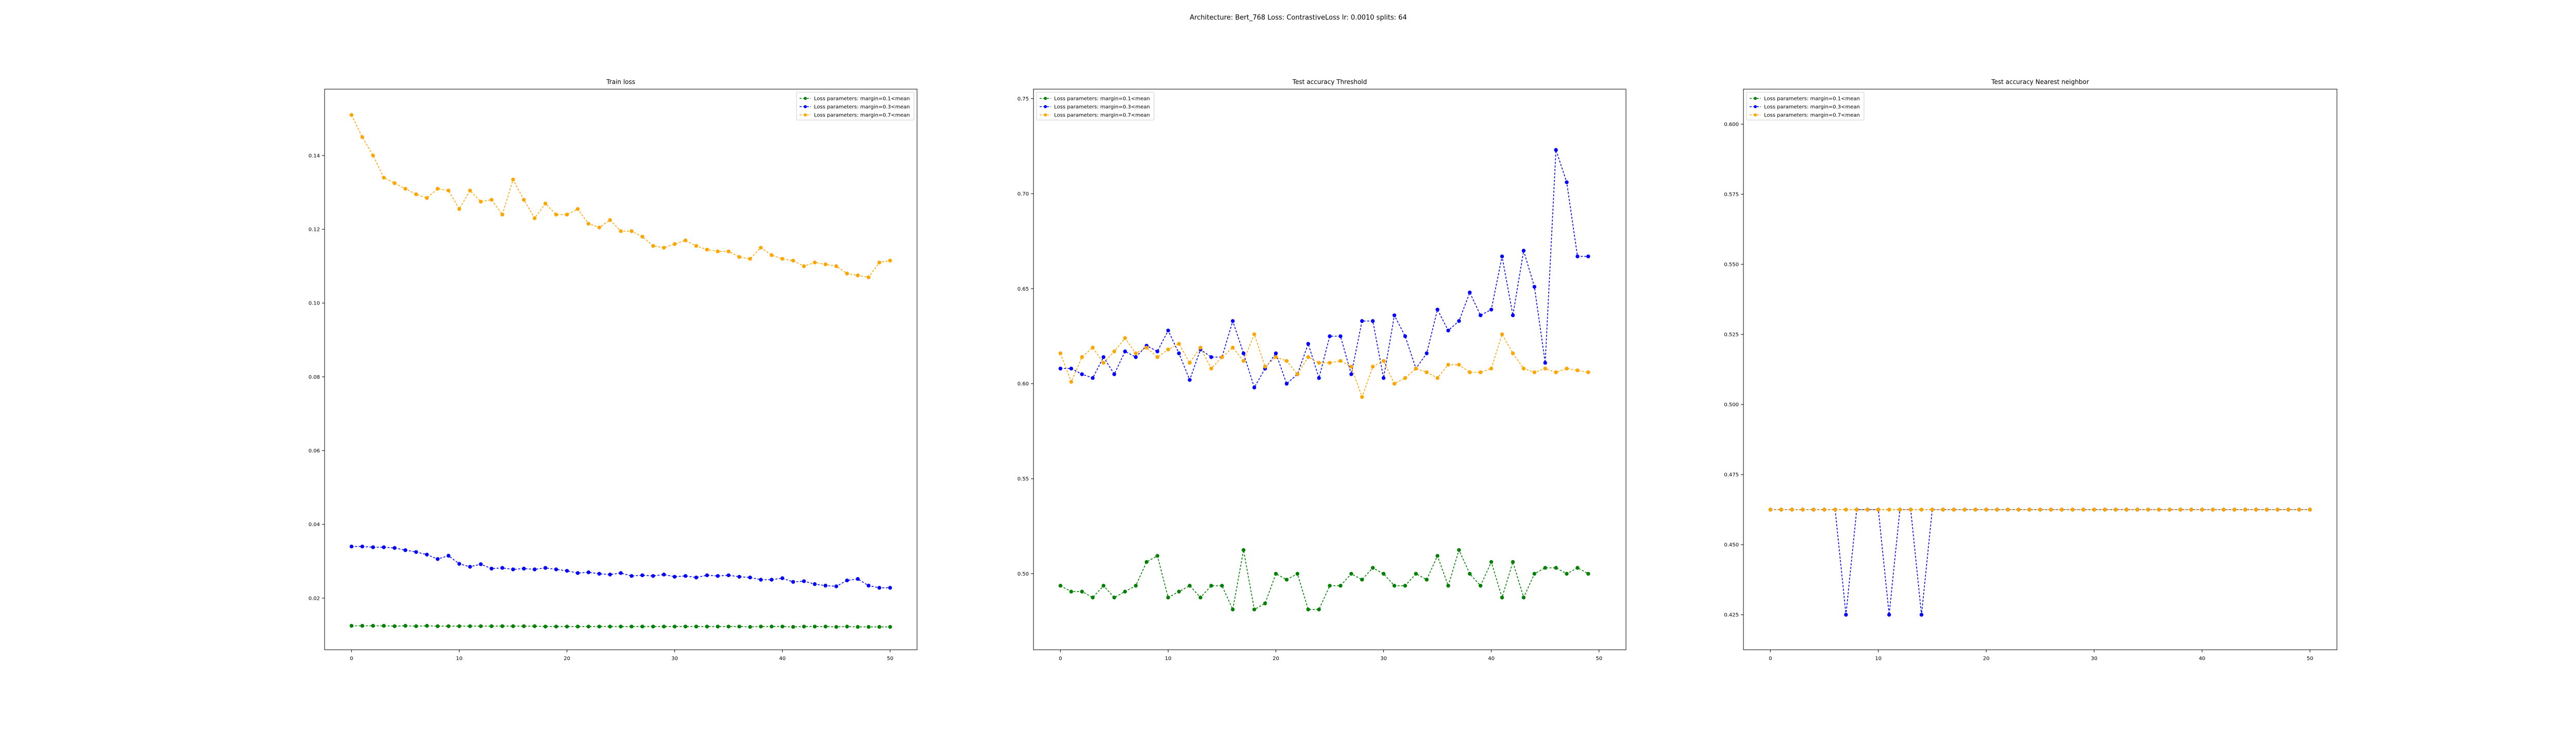 The image size is (2576, 742). I want to click on chart-title: Test accuracy Threshold, so click(1329, 82).